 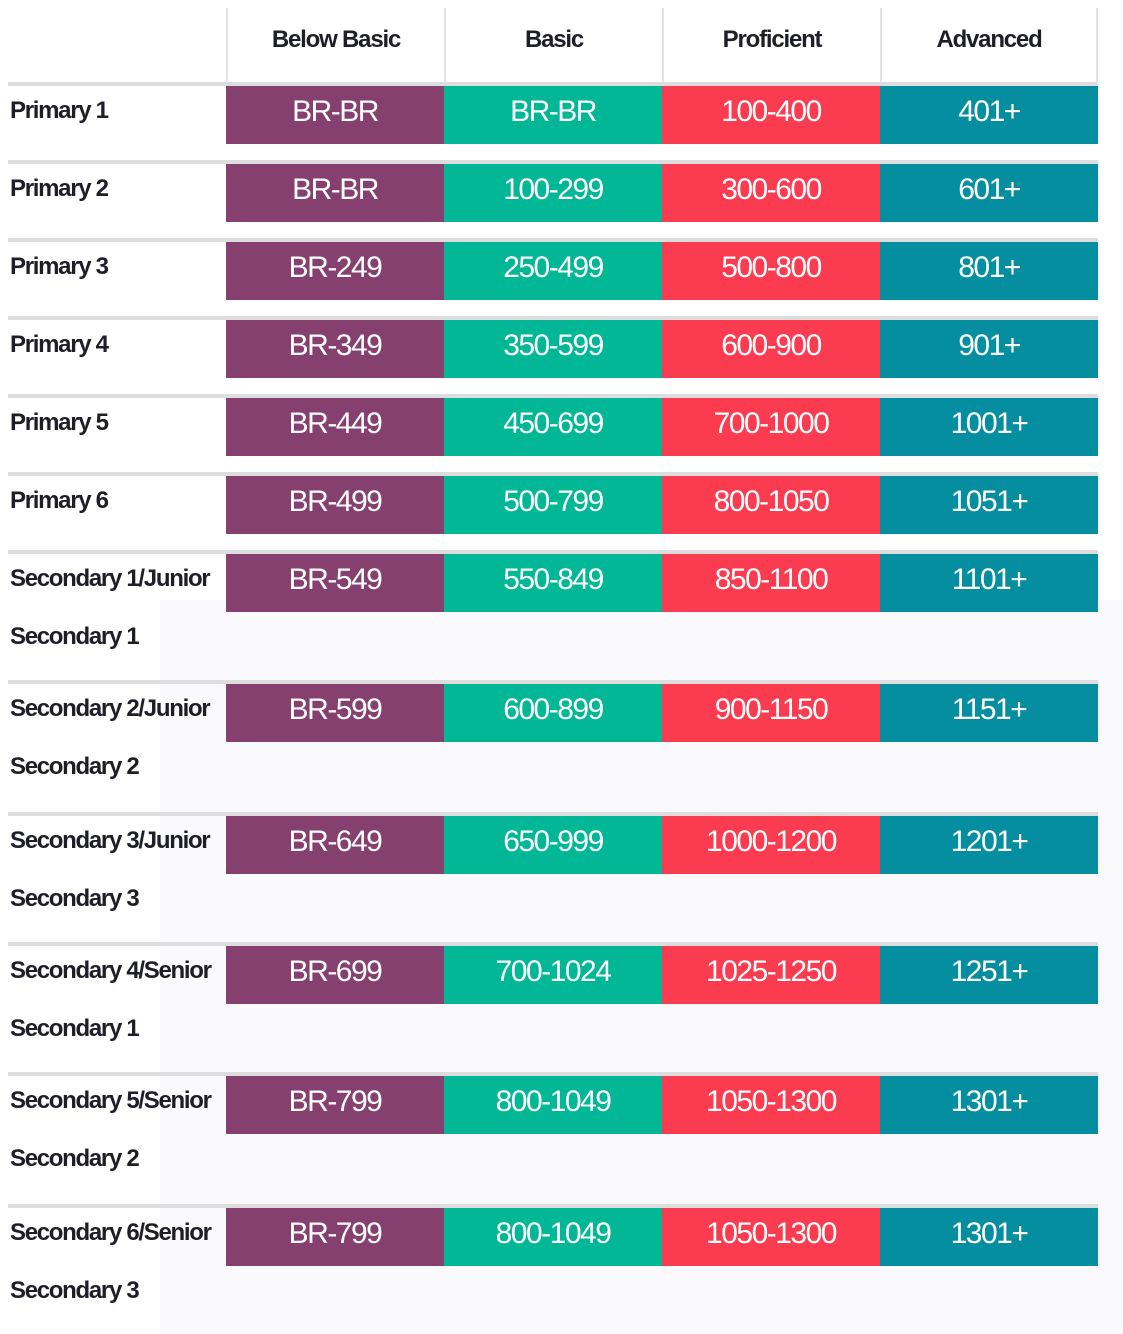 I want to click on band-basic: 350-599, so click(x=553, y=349).